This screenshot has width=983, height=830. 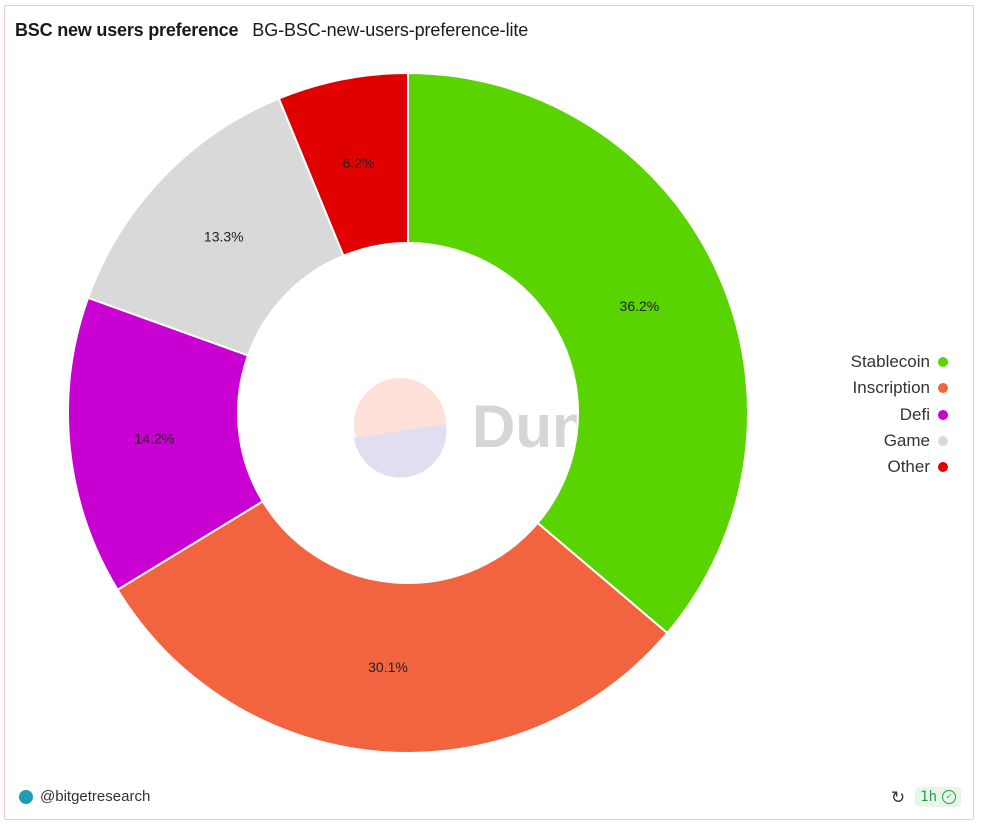 I want to click on slice-label-inscription: 30.1%, so click(x=388, y=667).